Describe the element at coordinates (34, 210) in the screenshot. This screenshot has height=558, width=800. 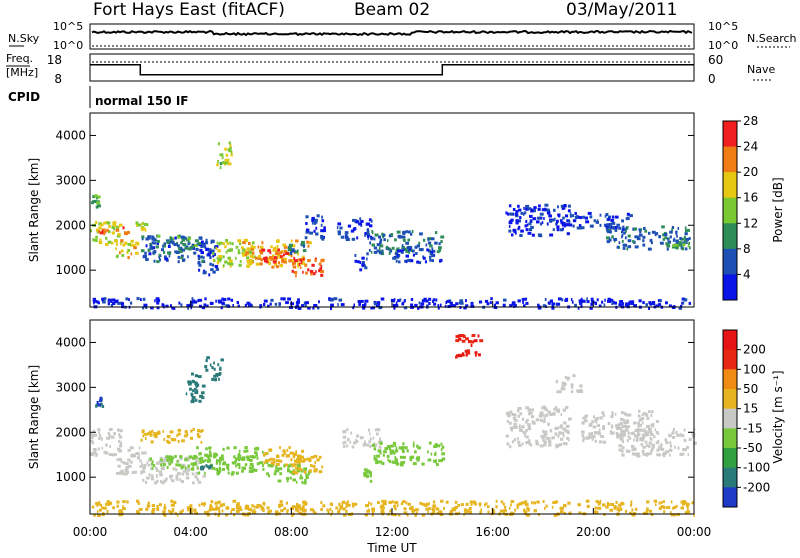
I see `power-ylabel: Slant Range [km]` at that location.